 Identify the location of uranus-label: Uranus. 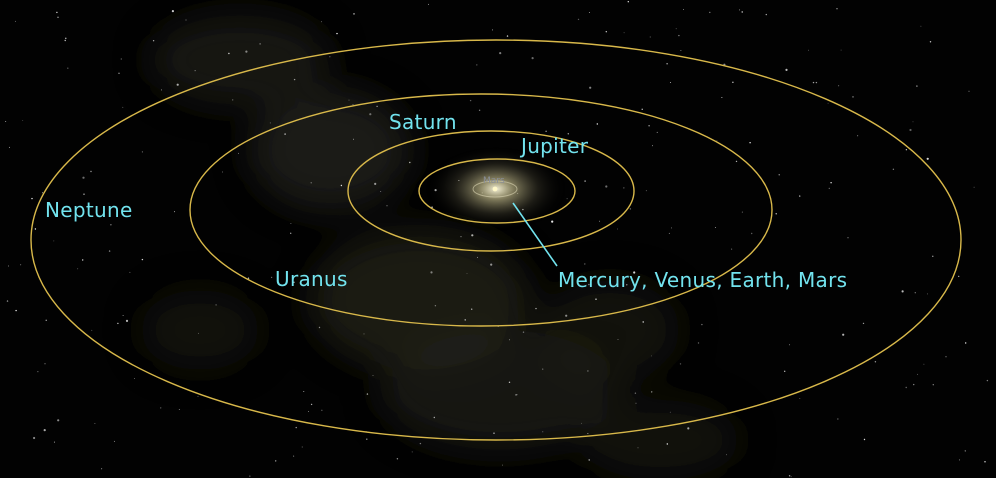
(311, 279).